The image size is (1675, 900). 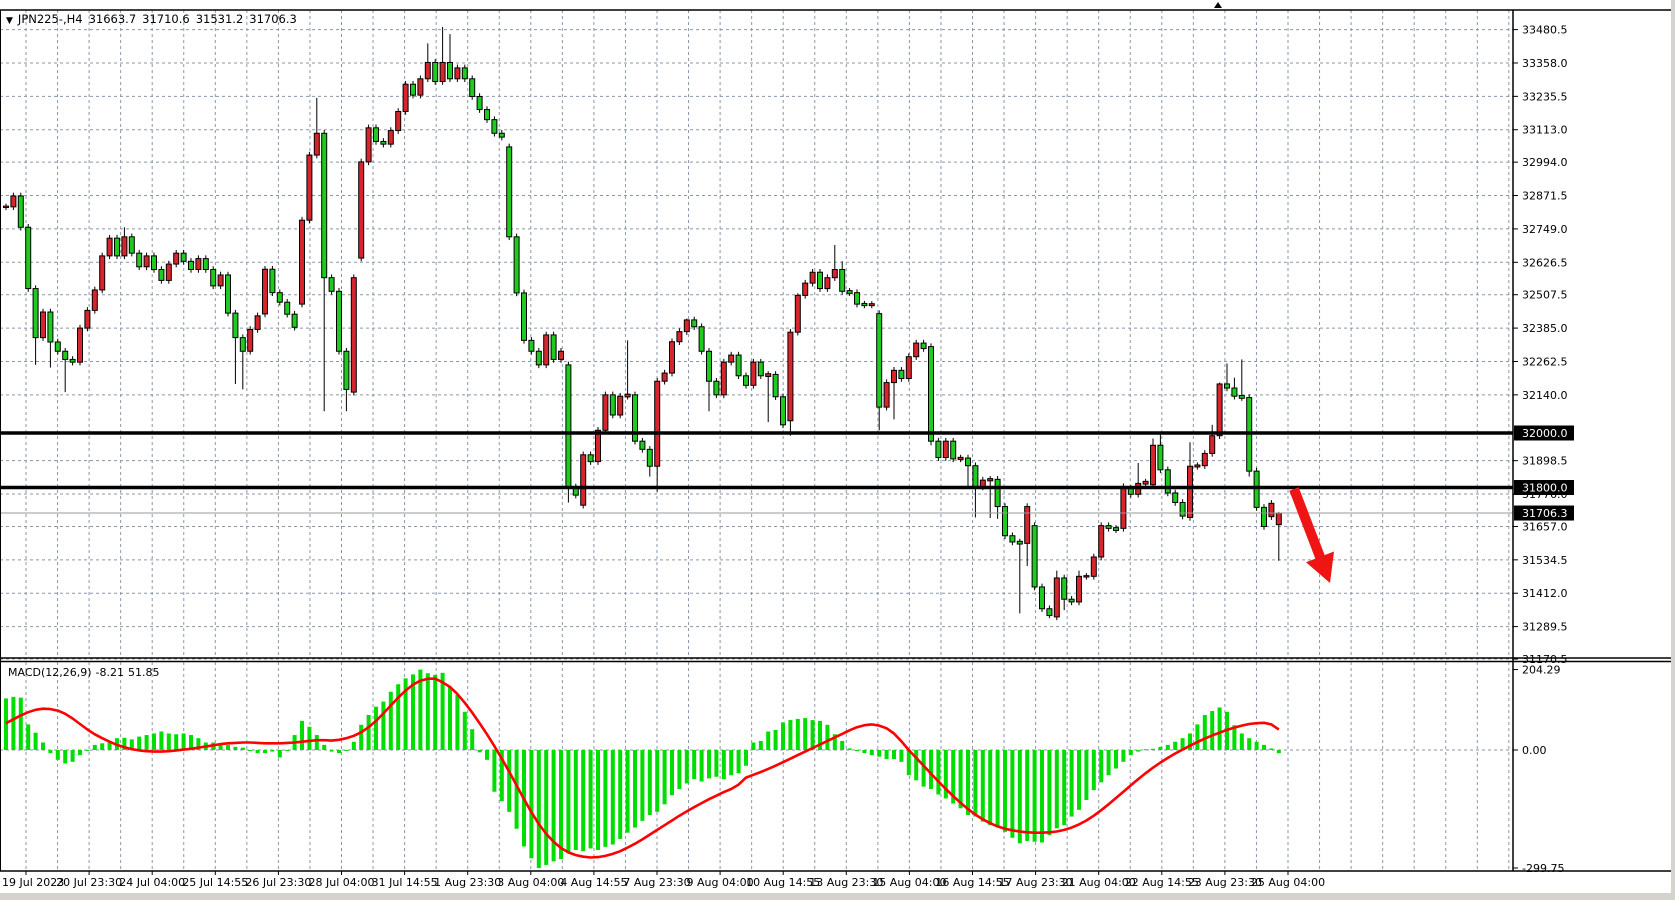 What do you see at coordinates (1545, 659) in the screenshot?
I see `price-tick-label: 31170.5` at bounding box center [1545, 659].